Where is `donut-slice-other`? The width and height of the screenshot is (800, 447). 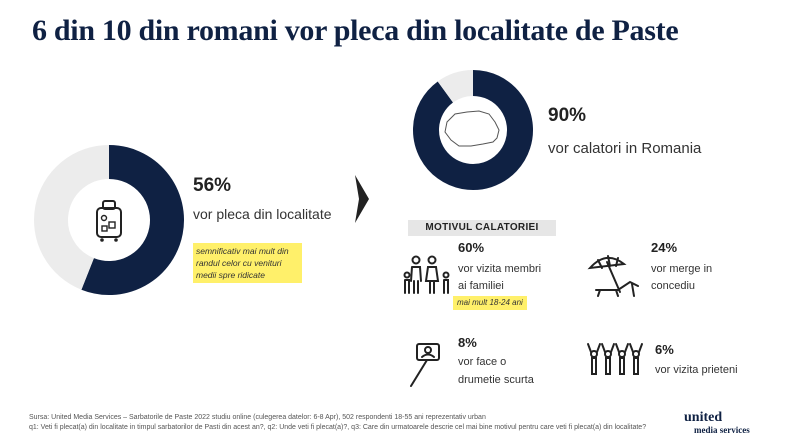 donut-slice-other is located at coordinates (455, 86).